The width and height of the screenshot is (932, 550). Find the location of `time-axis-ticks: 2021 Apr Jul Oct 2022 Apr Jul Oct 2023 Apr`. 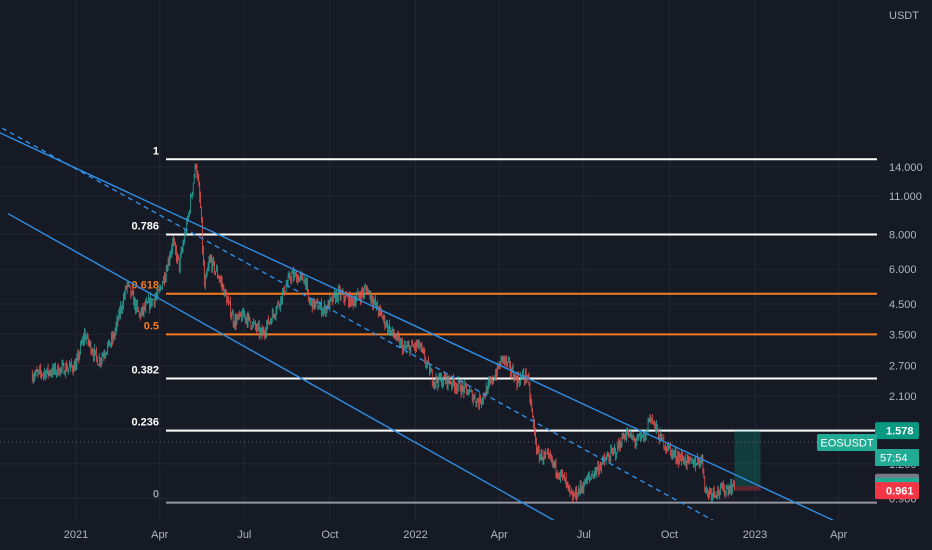

time-axis-ticks: 2021 Apr Jul Oct 2022 Apr Jul Oct 2023 Apr is located at coordinates (456, 535).